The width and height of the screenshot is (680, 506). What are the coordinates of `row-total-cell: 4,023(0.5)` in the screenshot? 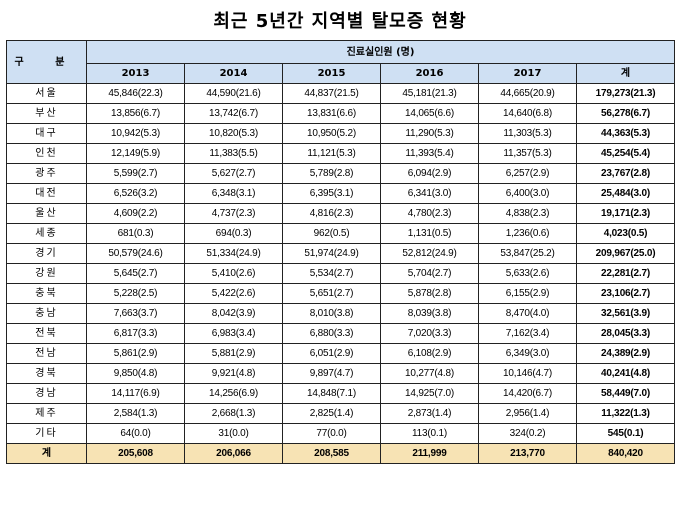 It's located at (625, 233).